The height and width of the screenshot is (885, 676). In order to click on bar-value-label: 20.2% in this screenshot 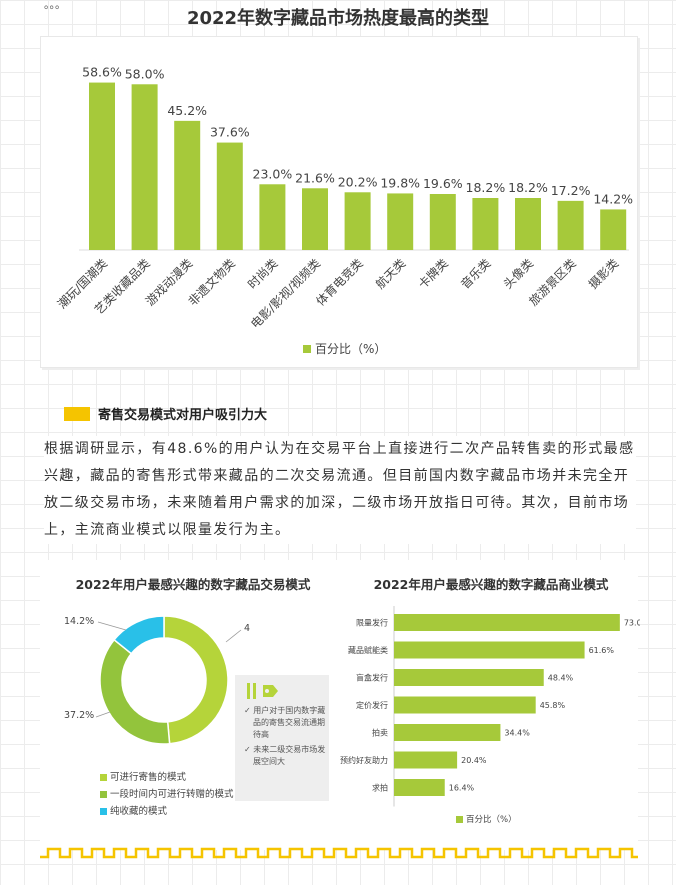, I will do `click(358, 181)`.